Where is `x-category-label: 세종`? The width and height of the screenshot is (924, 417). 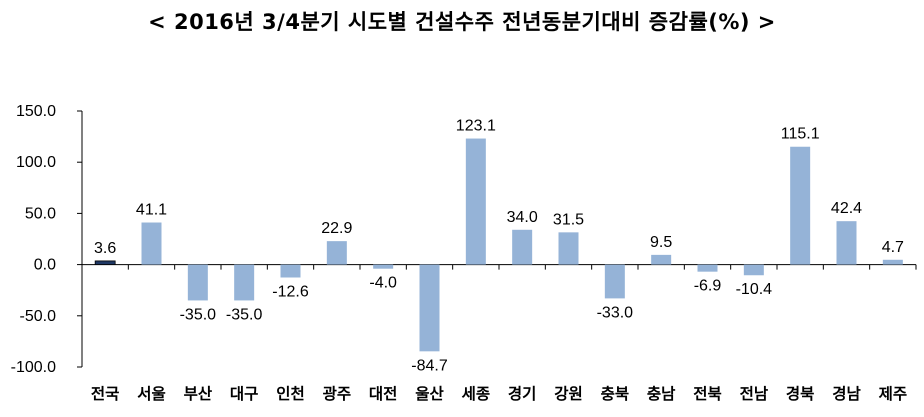
x-category-label: 세종 is located at coordinates (476, 394).